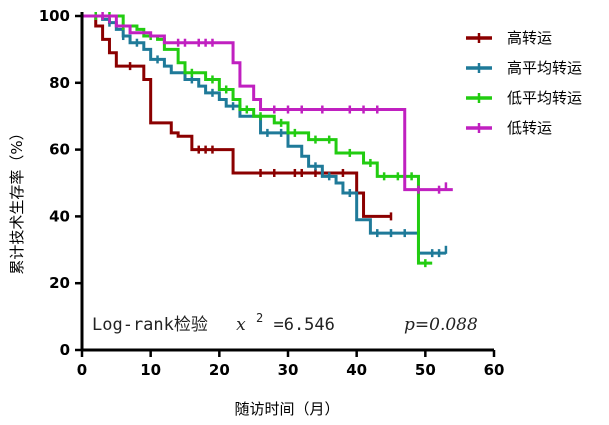 This screenshot has width=609, height=425. What do you see at coordinates (59, 150) in the screenshot?
I see `y-tick-label: 60` at bounding box center [59, 150].